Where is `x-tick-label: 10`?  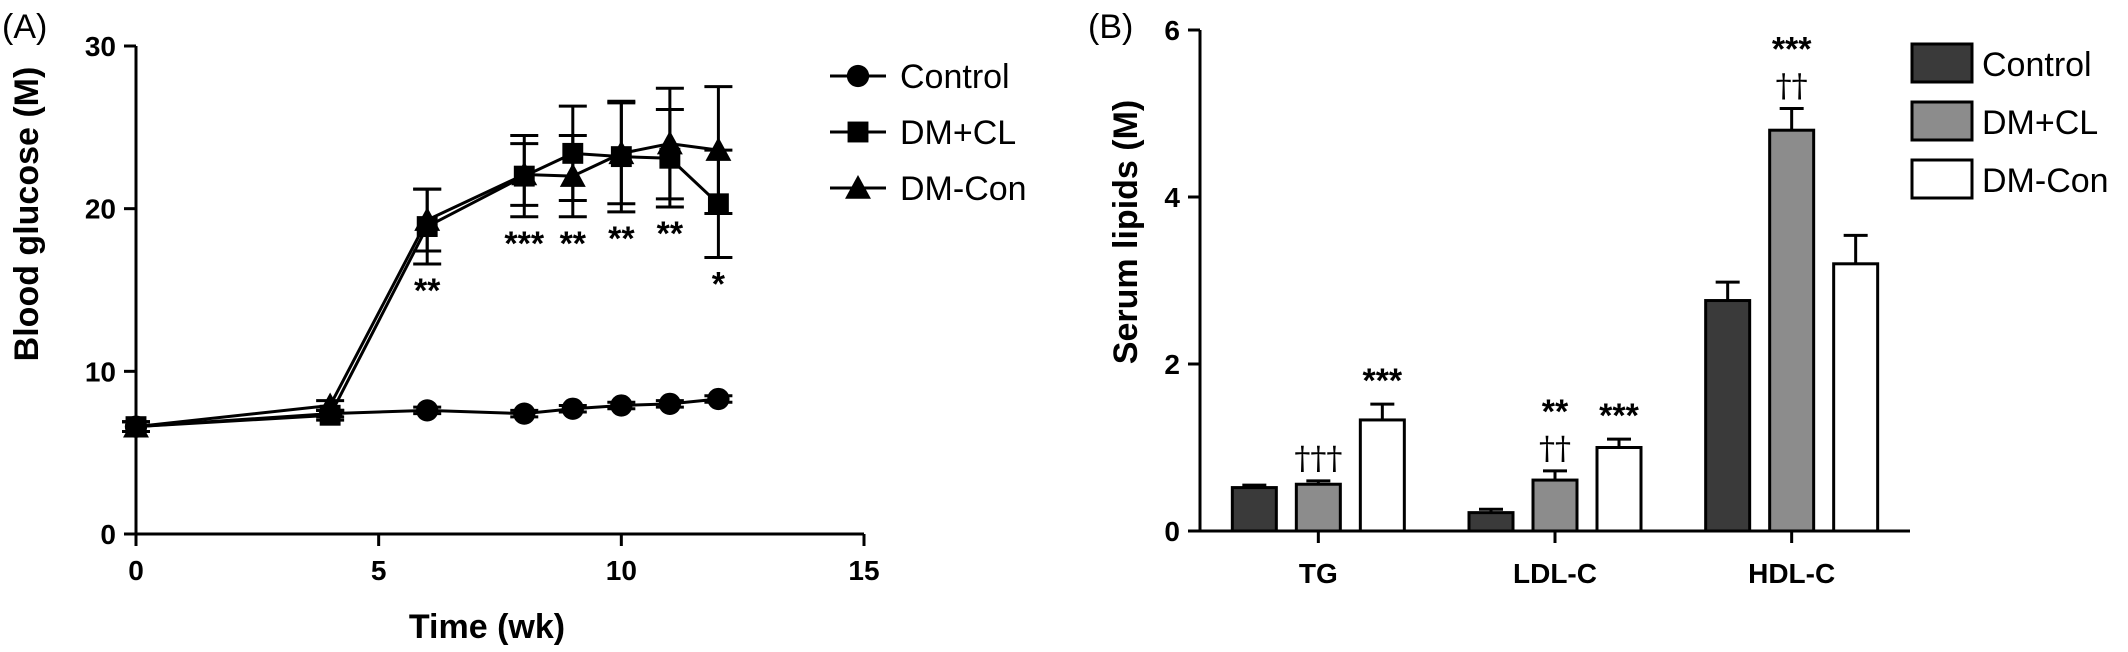
x-tick-label: 10 is located at coordinates (621, 570).